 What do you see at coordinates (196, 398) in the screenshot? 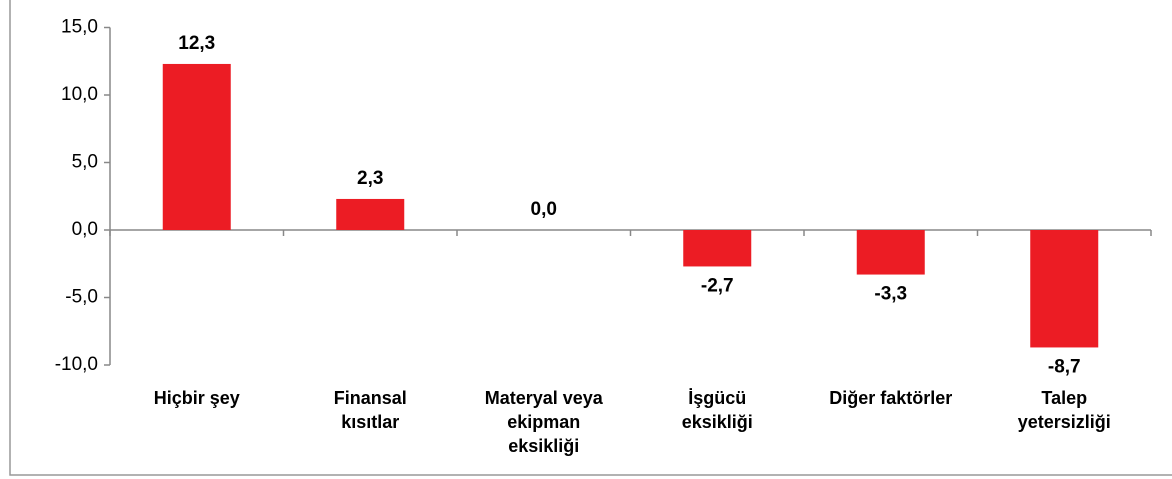
I see `x-tick-label: Hiçbir şey` at bounding box center [196, 398].